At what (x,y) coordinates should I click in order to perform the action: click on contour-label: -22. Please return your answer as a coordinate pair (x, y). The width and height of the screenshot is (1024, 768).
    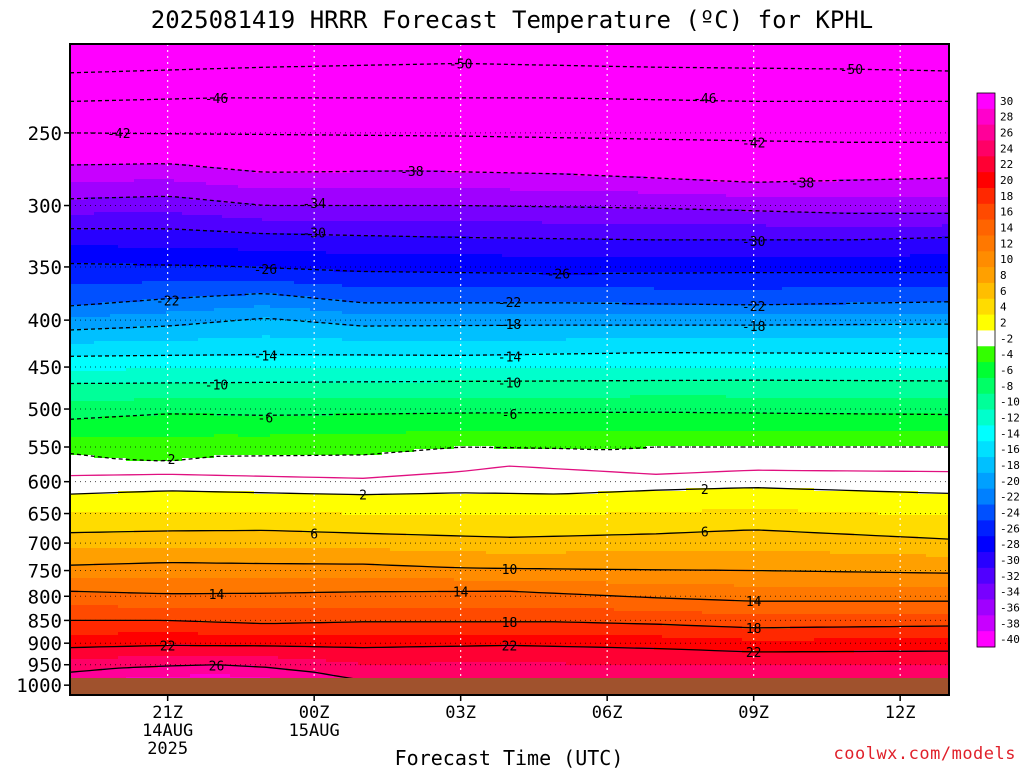
    Looking at the image, I should click on (167, 302).